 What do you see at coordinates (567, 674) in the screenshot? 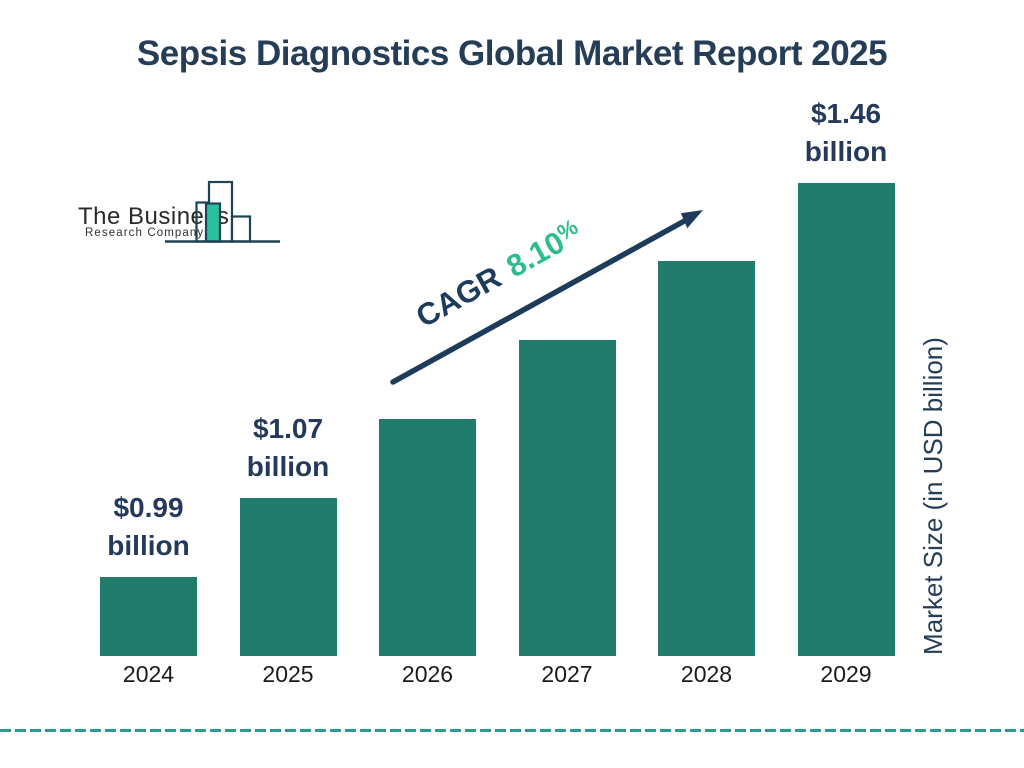
I see `x-axis-label-2027: 2027` at bounding box center [567, 674].